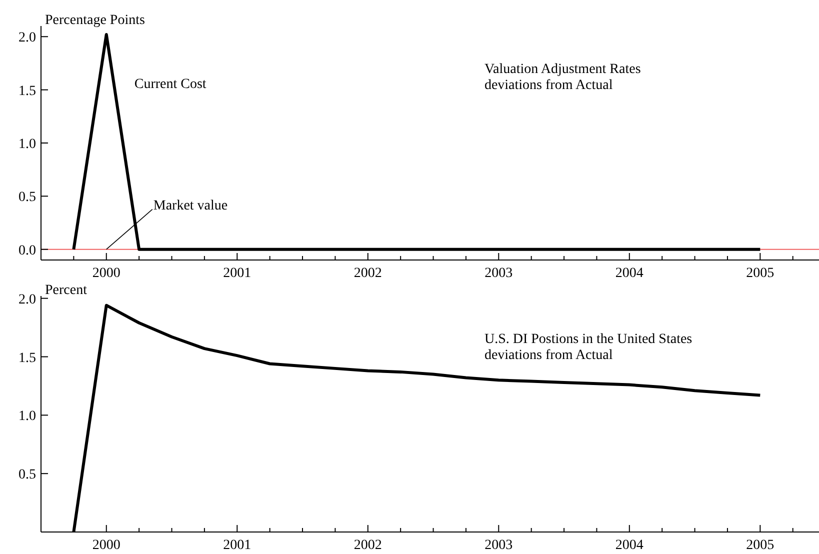 The height and width of the screenshot is (554, 819). Describe the element at coordinates (66, 290) in the screenshot. I see `y-axis-title: Percent` at that location.